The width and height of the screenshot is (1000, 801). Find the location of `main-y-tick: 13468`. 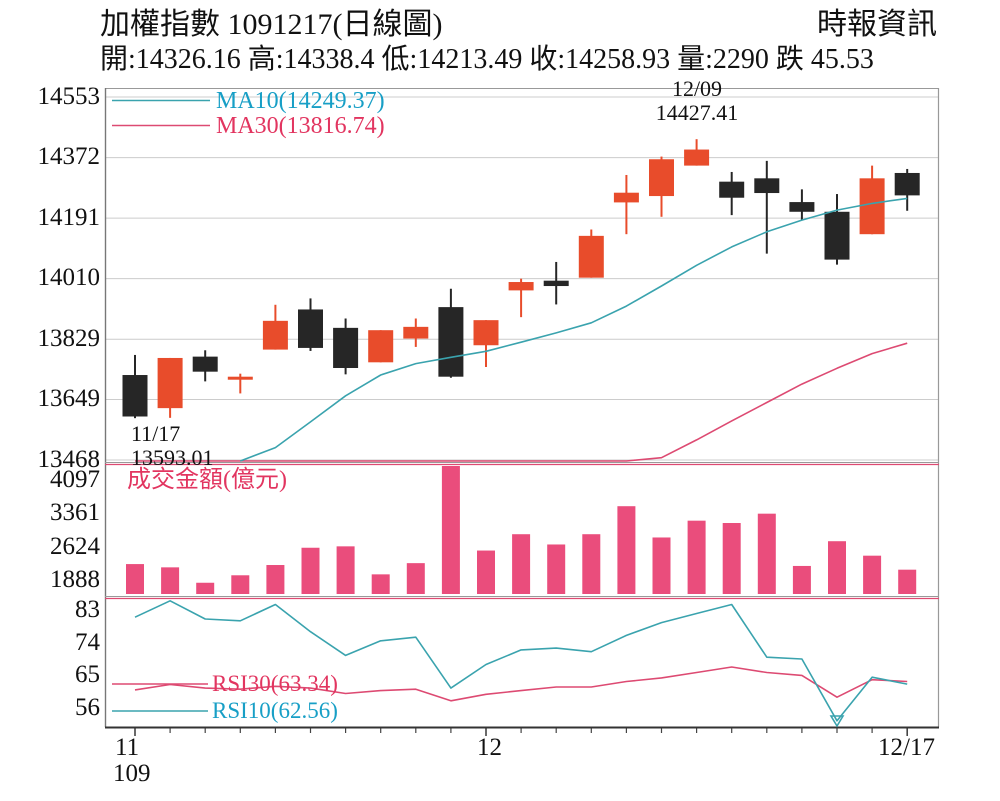

main-y-tick: 13468 is located at coordinates (69, 459).